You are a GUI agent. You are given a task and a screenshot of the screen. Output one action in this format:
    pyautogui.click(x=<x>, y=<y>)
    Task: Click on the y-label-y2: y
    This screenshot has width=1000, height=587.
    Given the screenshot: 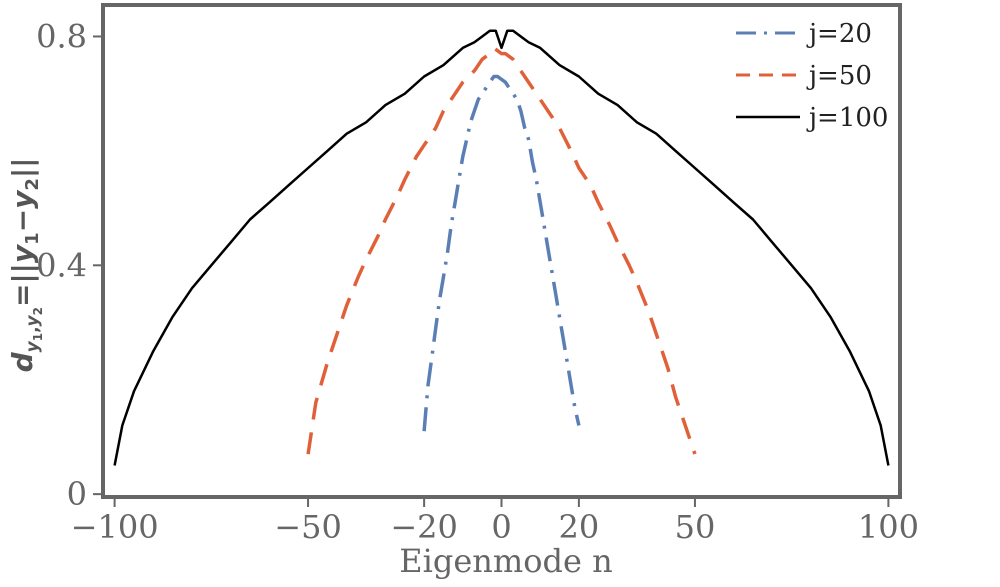 What is the action you would take?
    pyautogui.click(x=22, y=199)
    